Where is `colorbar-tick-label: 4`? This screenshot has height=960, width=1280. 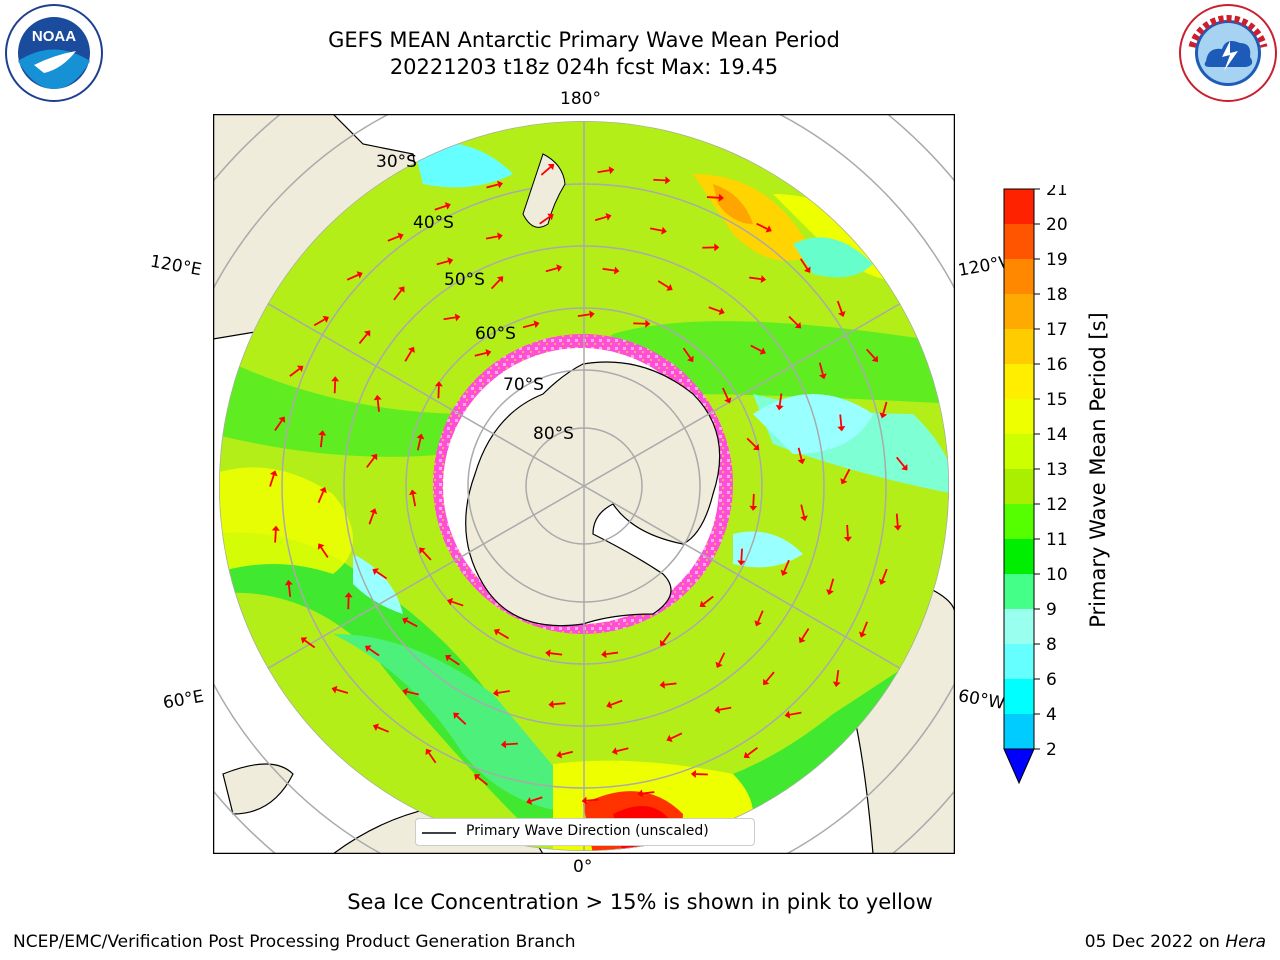
colorbar-tick-label: 4 is located at coordinates (1051, 715).